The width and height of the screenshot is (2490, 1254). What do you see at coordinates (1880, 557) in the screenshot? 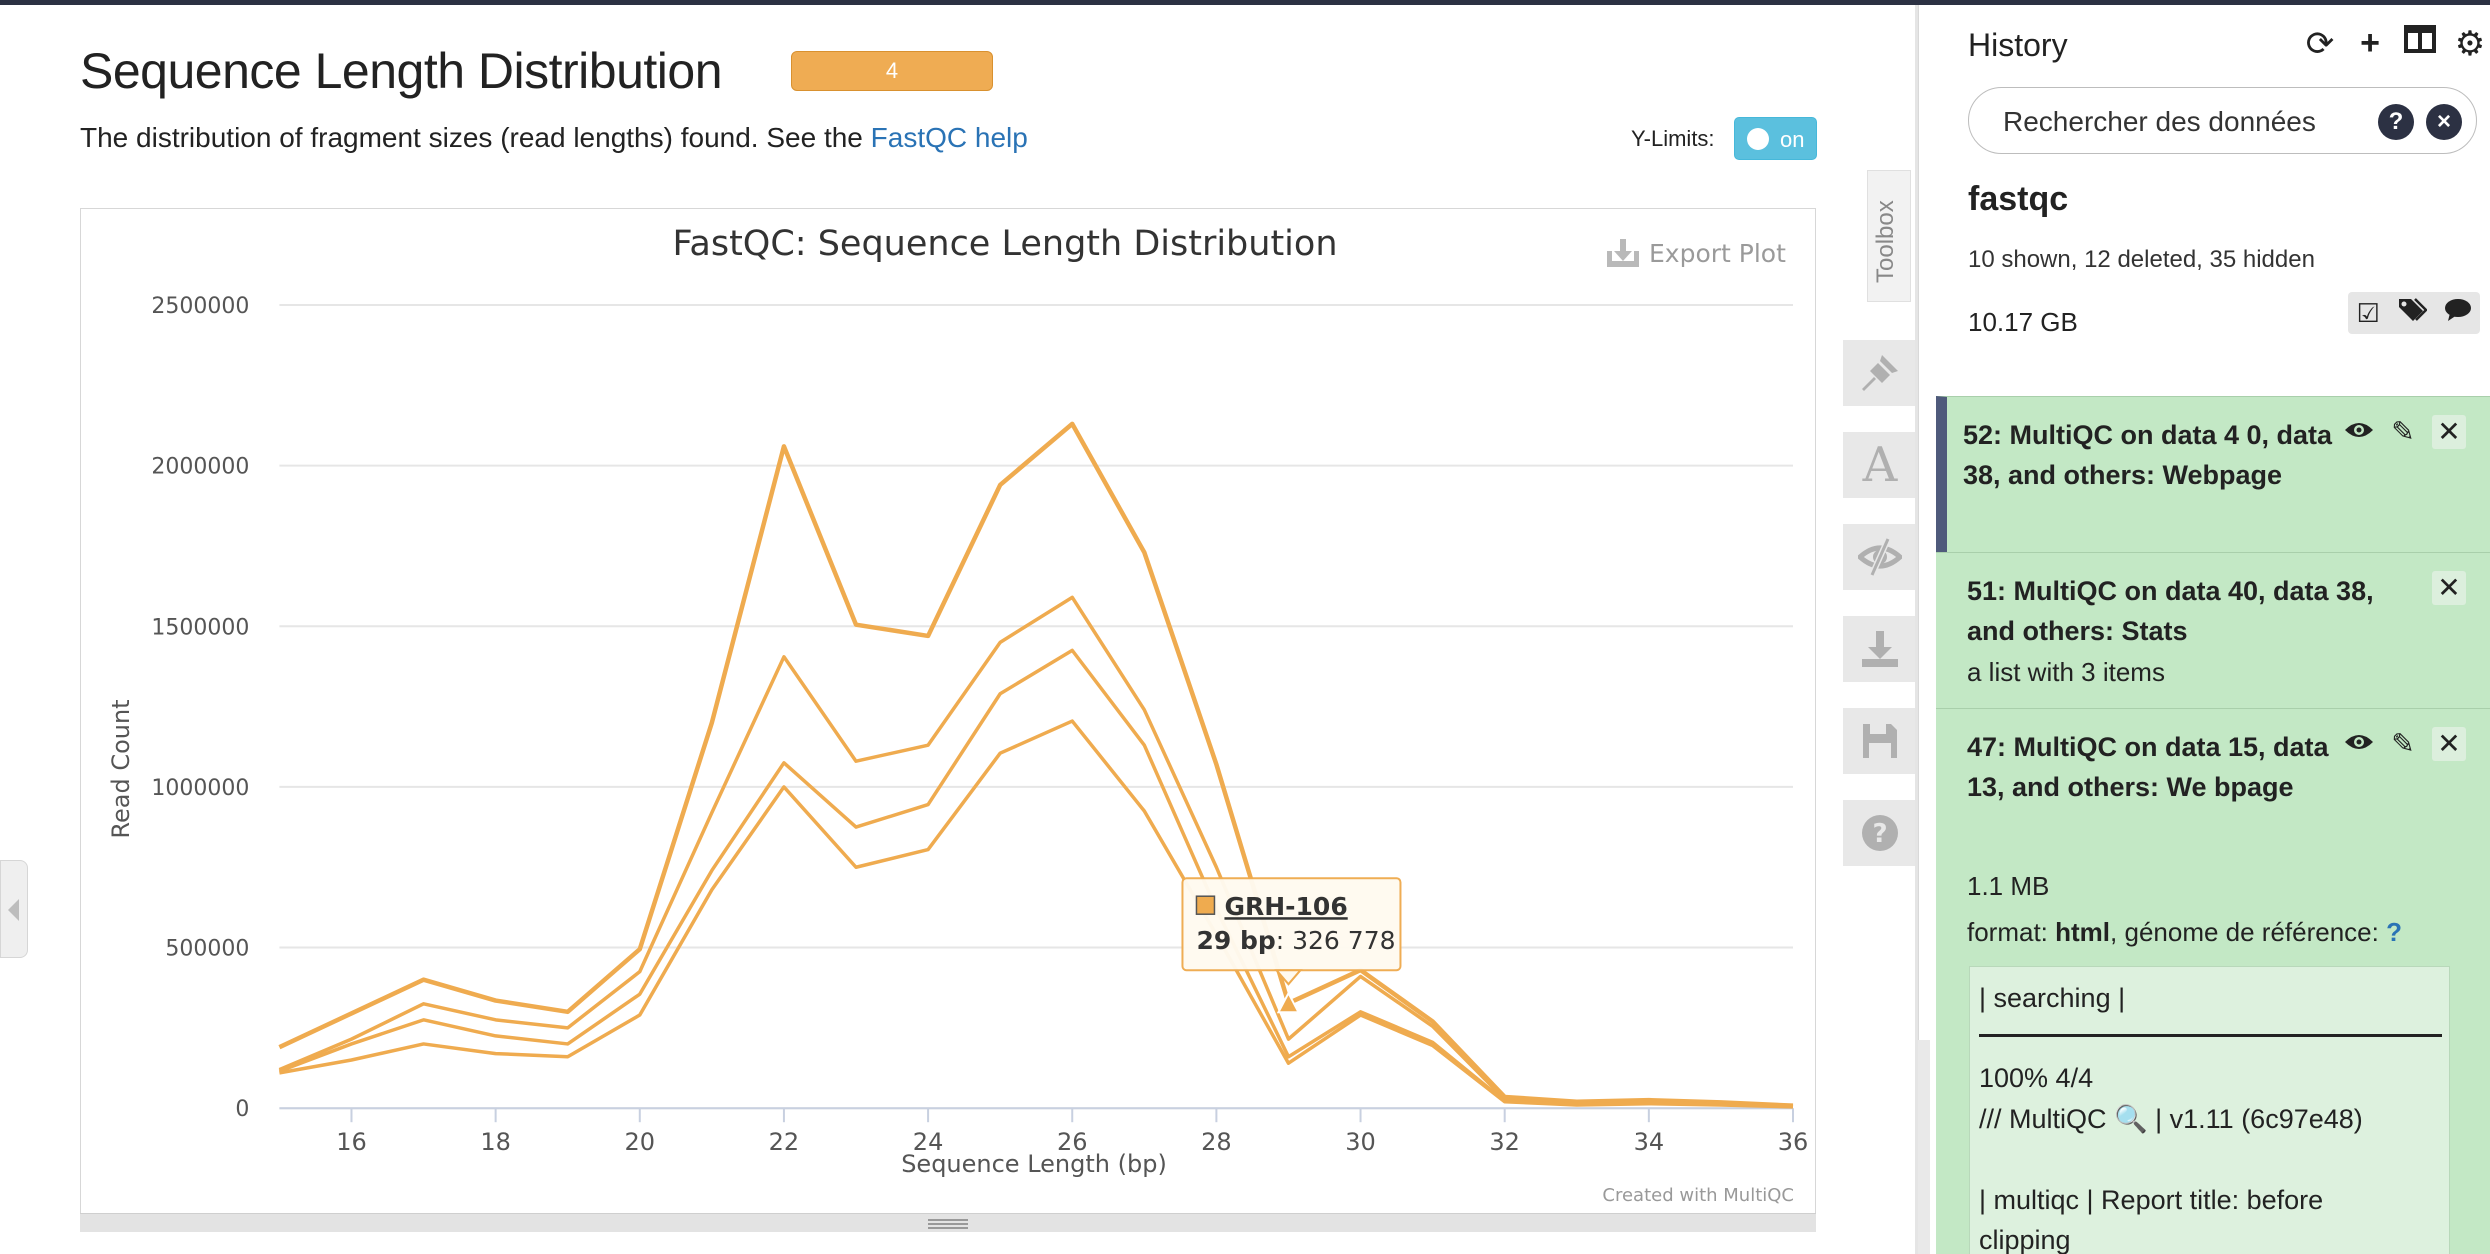
I see `hide-samples-button` at bounding box center [1880, 557].